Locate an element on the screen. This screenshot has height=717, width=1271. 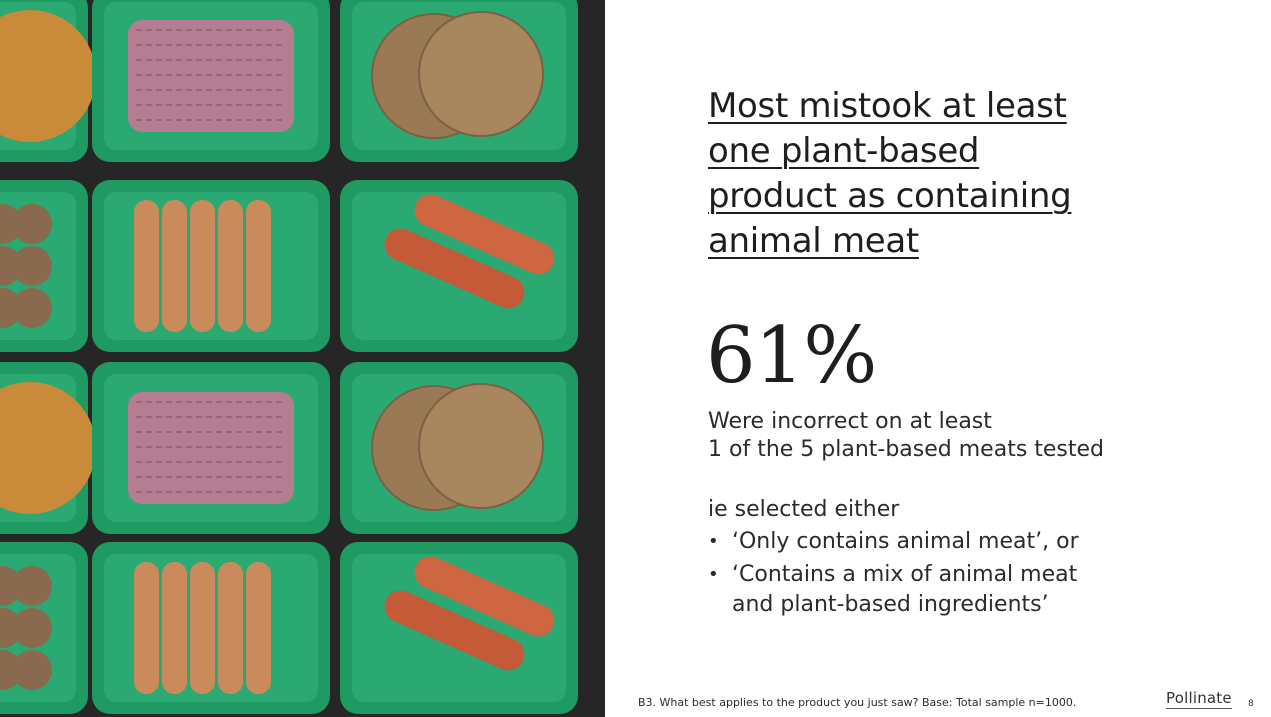
title-line-2: one plant-based is located at coordinates (844, 151).